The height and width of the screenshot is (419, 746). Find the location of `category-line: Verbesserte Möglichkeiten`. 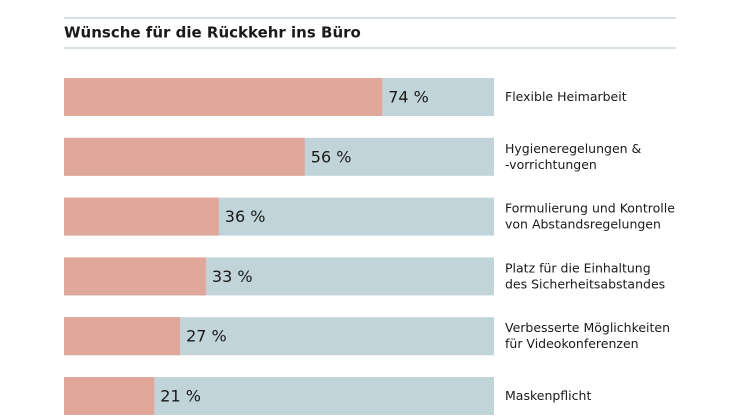

category-line: Verbesserte Möglichkeiten is located at coordinates (587, 327).